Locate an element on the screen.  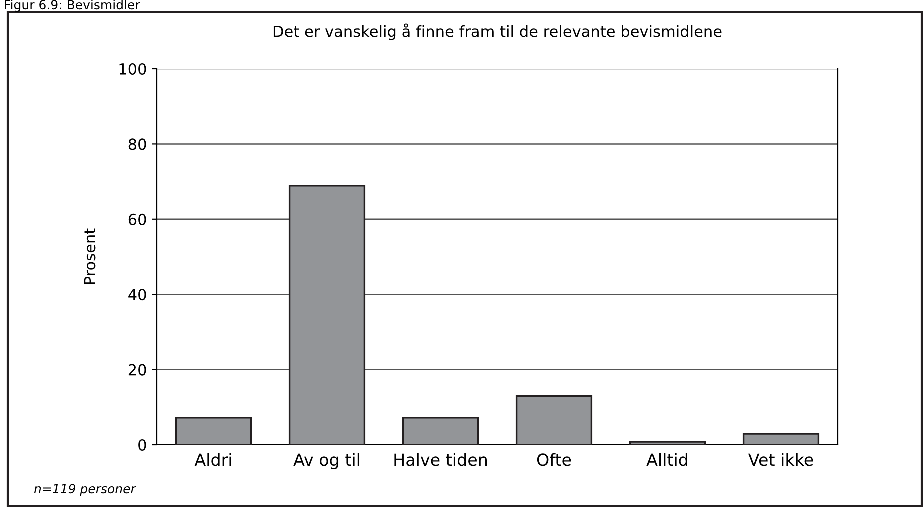
x-tick-label: Ofte is located at coordinates (554, 459).